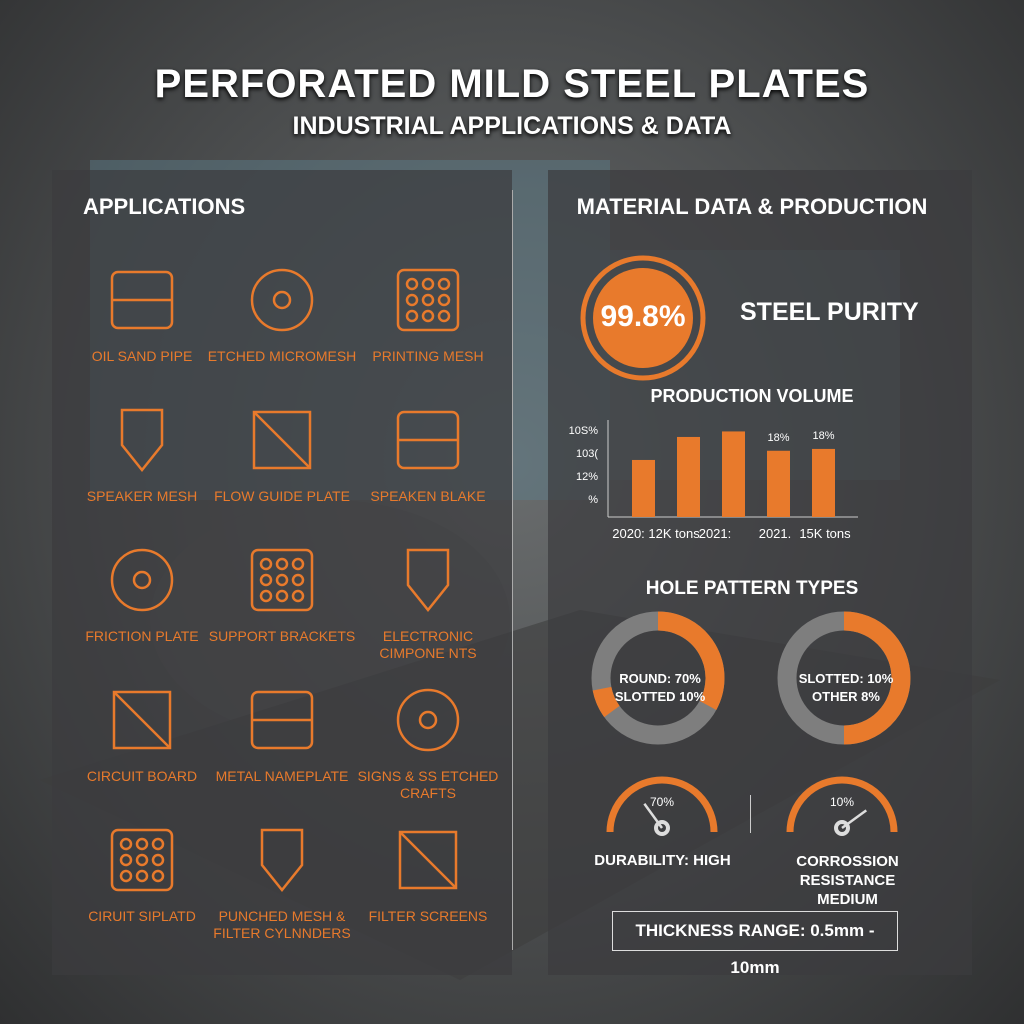  I want to click on application-label: SUPPORT BRACKETS, so click(282, 636).